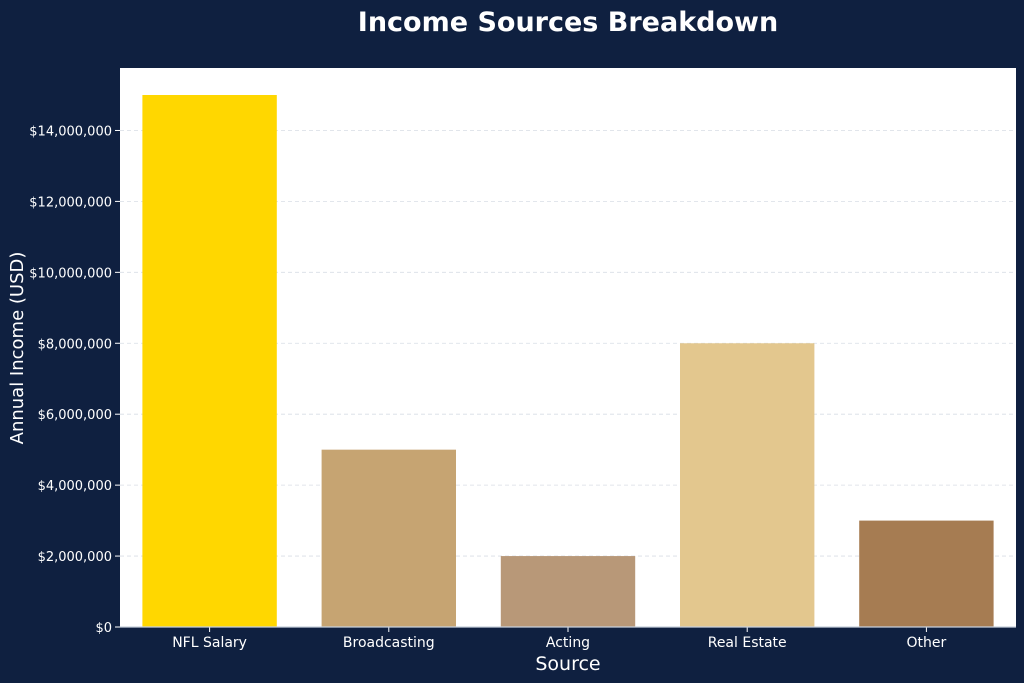 The width and height of the screenshot is (1024, 683). I want to click on y-tick-label: $14,000,000, so click(70, 131).